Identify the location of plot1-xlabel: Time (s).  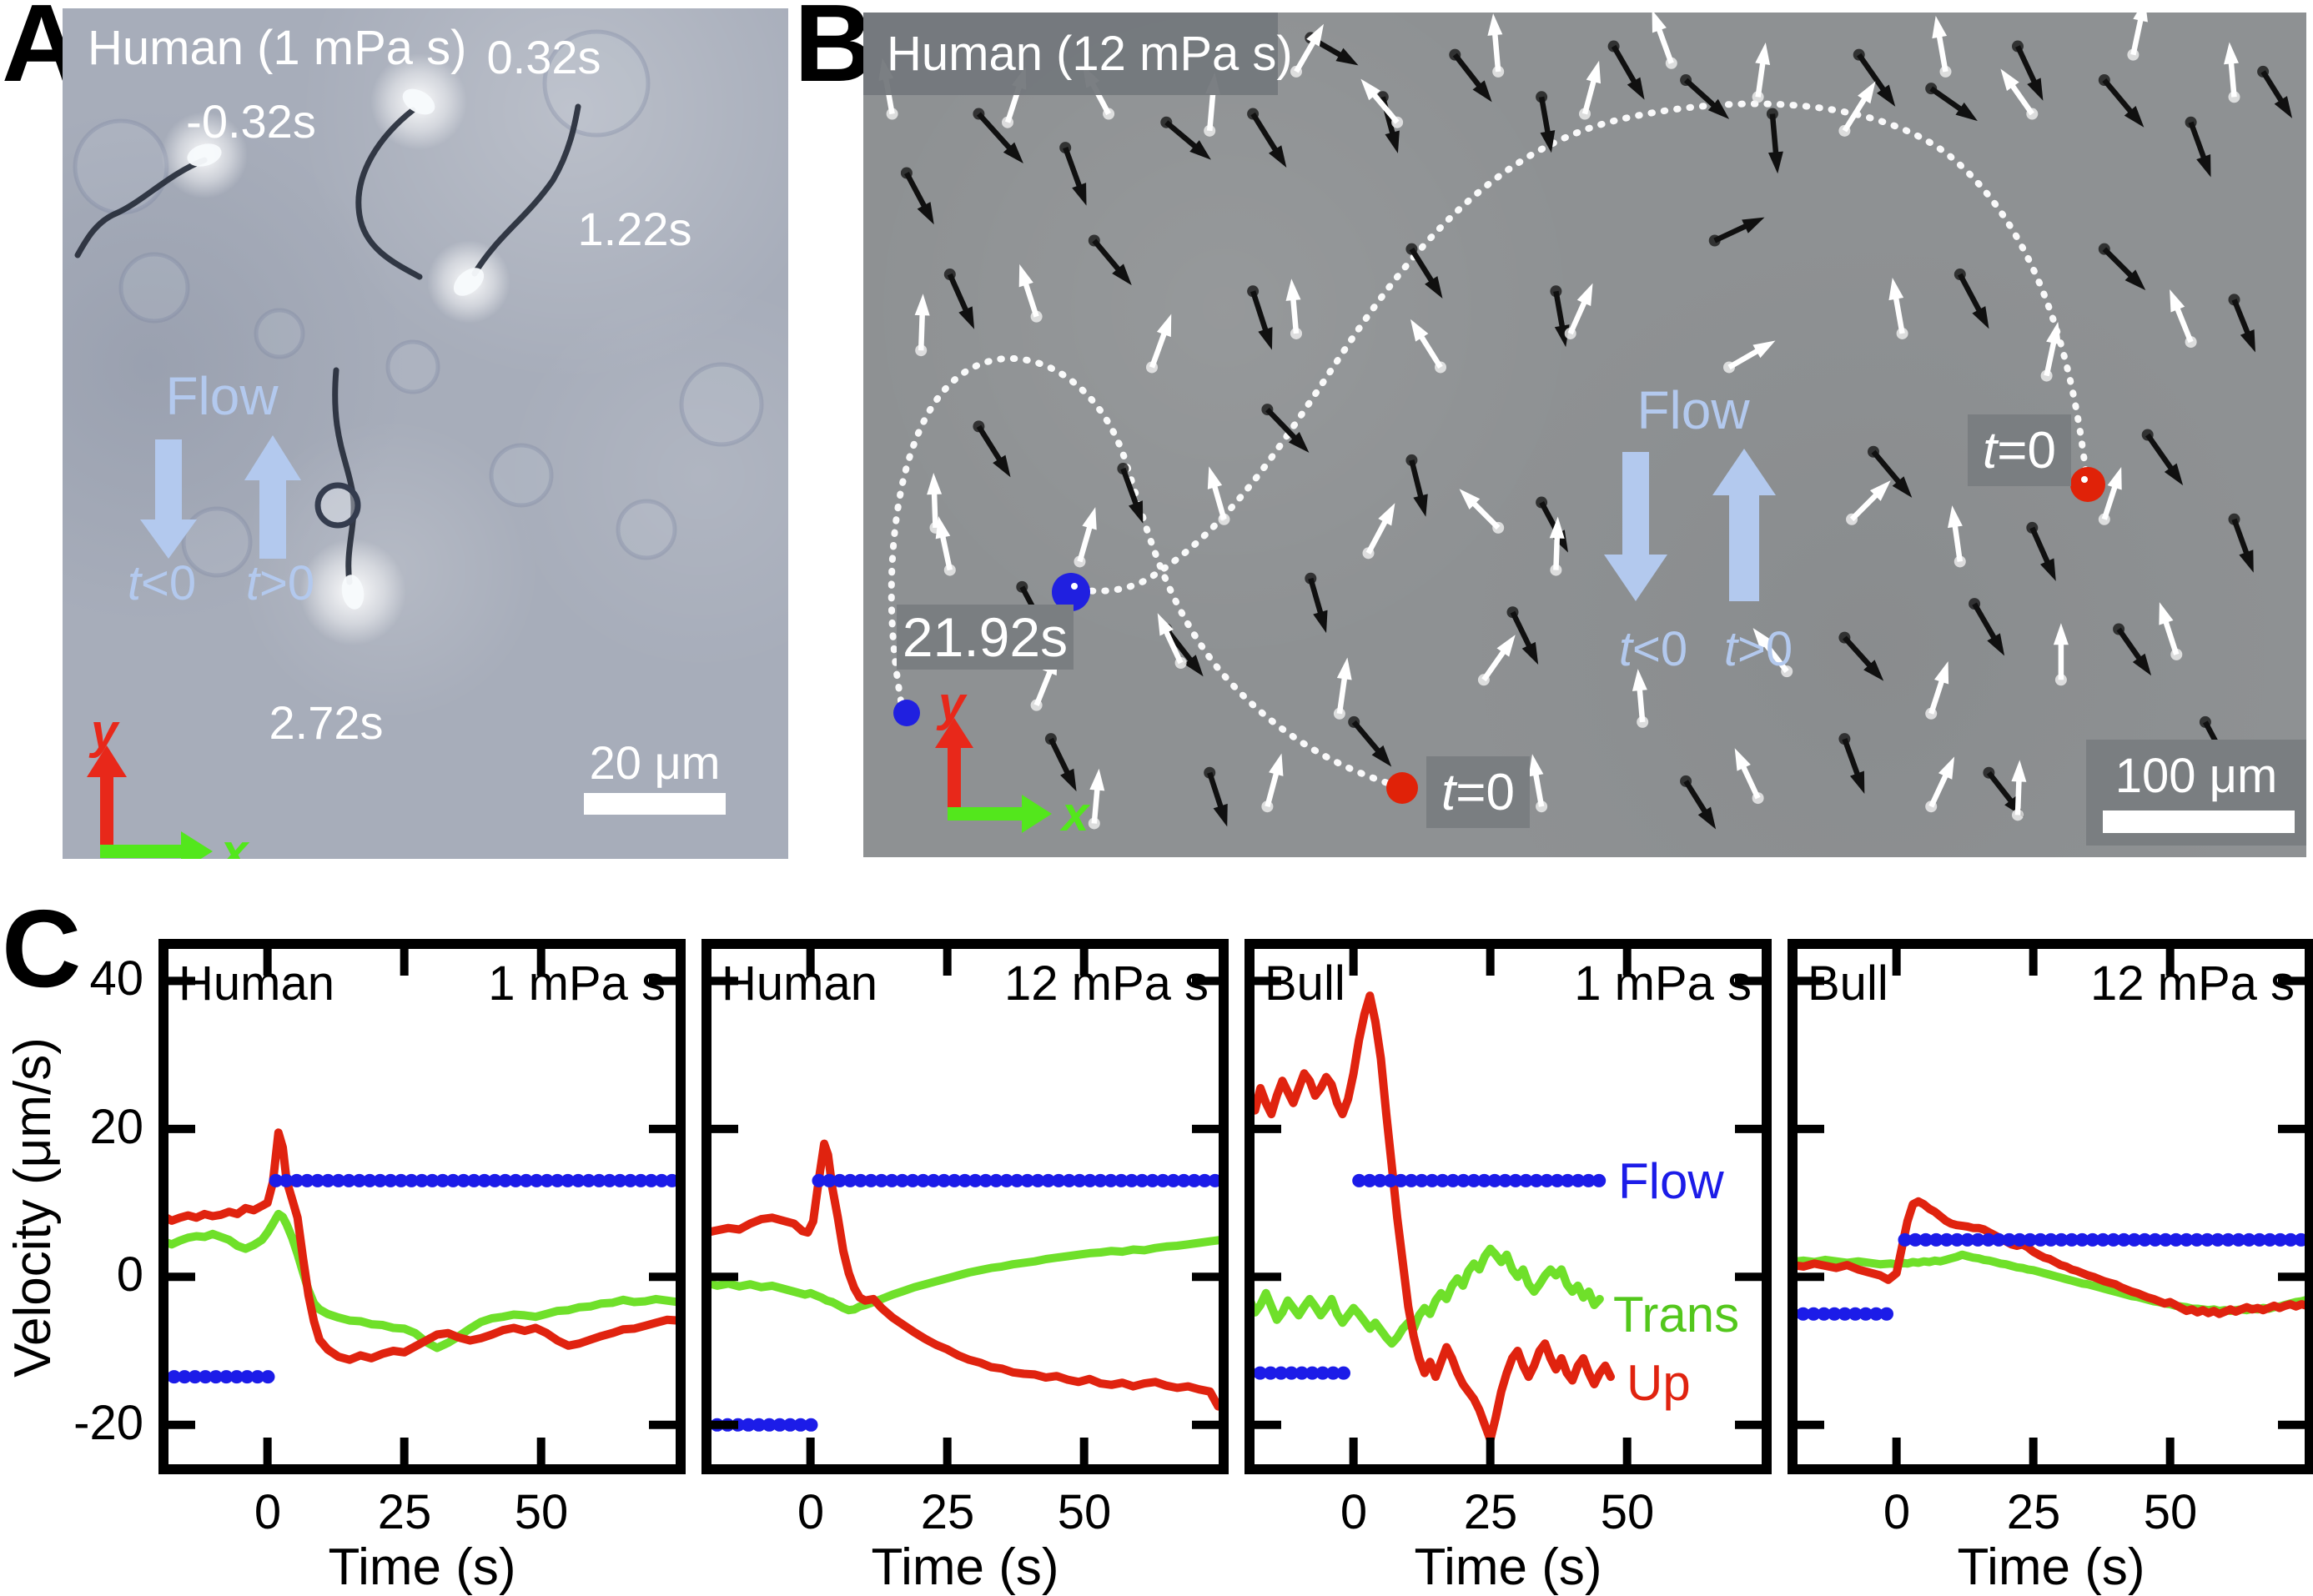
(422, 1567).